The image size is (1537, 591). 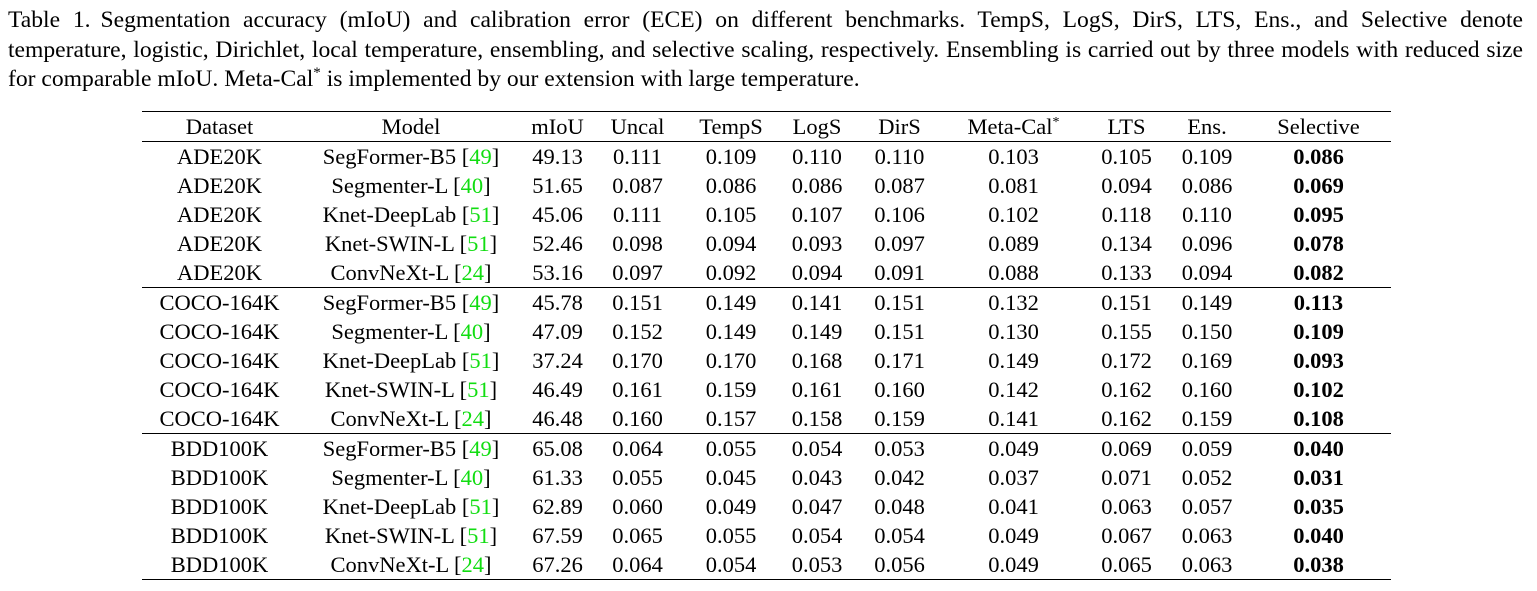 What do you see at coordinates (219, 448) in the screenshot?
I see `cell-dataset: BDD100K` at bounding box center [219, 448].